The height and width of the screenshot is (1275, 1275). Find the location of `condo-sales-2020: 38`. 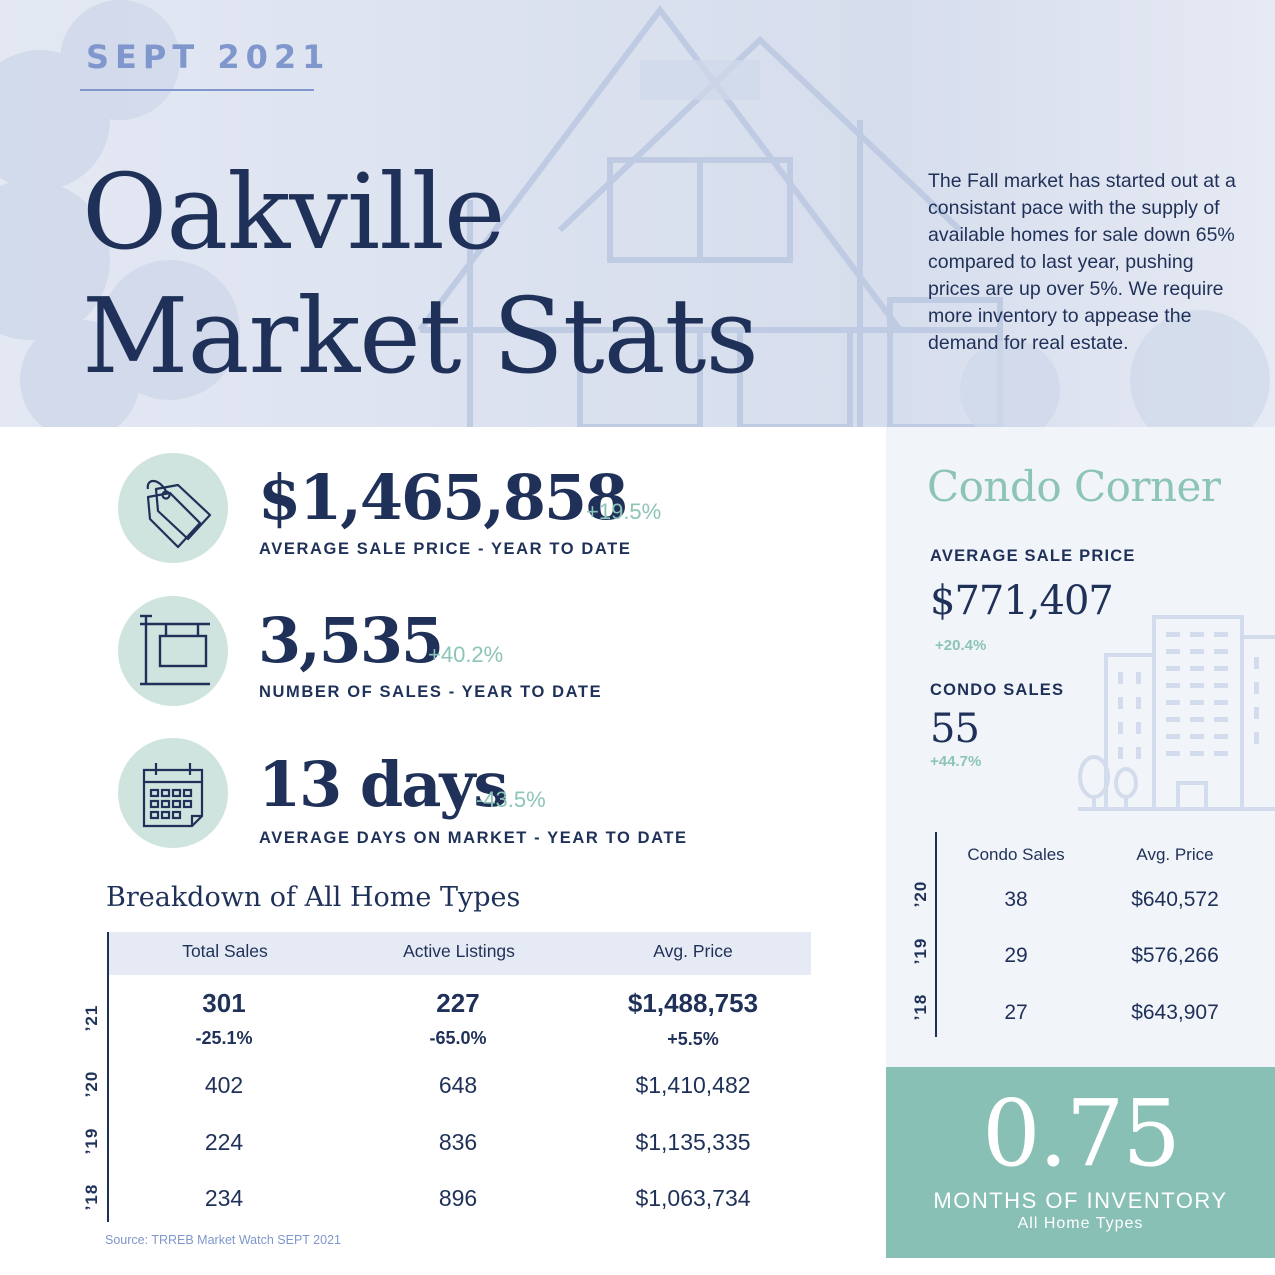

condo-sales-2020: 38 is located at coordinates (1016, 899).